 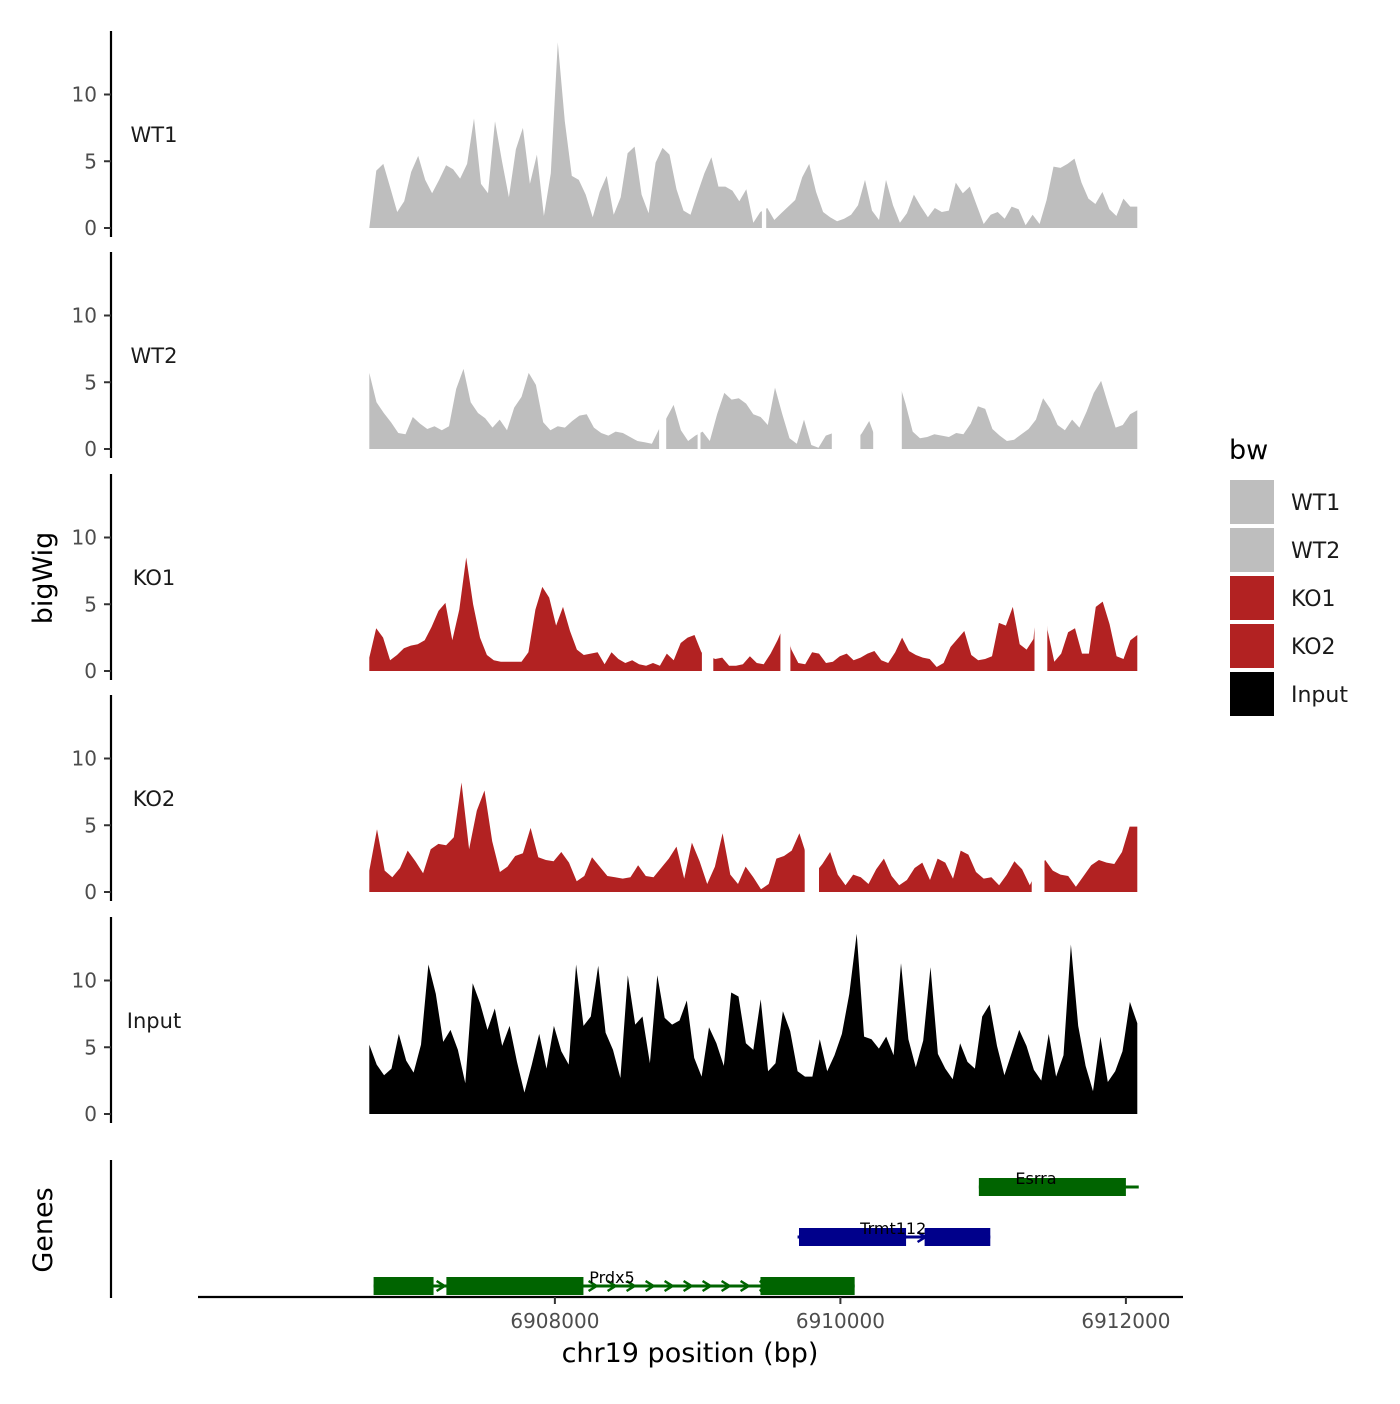 What do you see at coordinates (554, 1321) in the screenshot?
I see `x-tick-label: 6908000` at bounding box center [554, 1321].